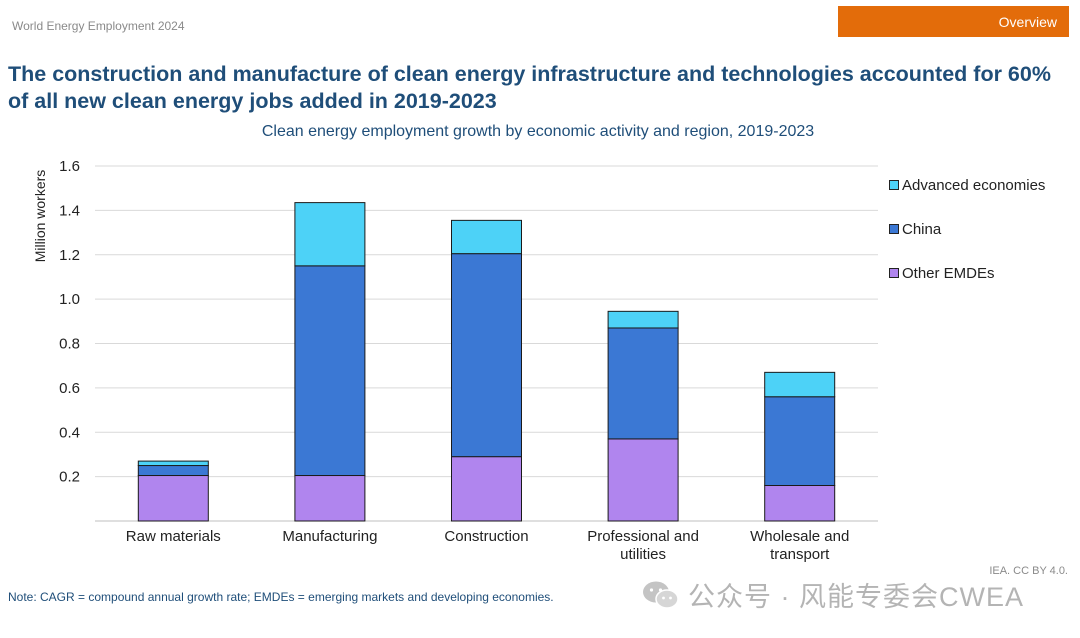 Image resolution: width=1080 pixels, height=638 pixels. Describe the element at coordinates (953, 21) in the screenshot. I see `overview-button: Overview` at that location.